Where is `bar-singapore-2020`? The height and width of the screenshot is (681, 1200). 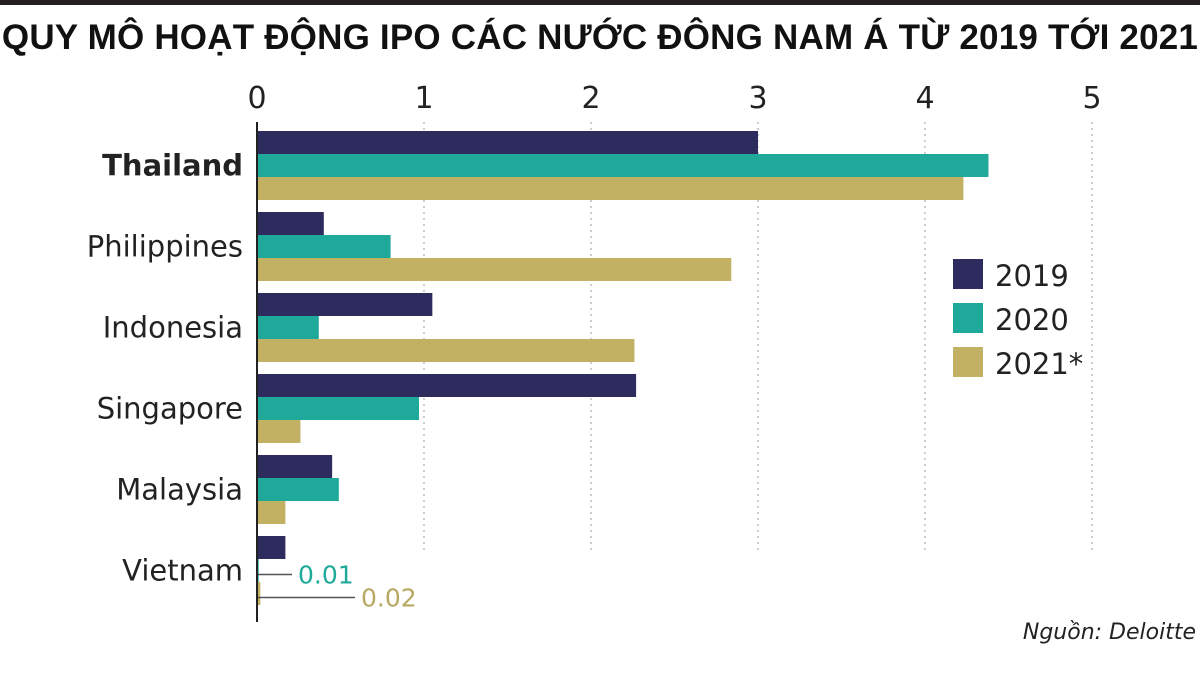
bar-singapore-2020 is located at coordinates (338, 408).